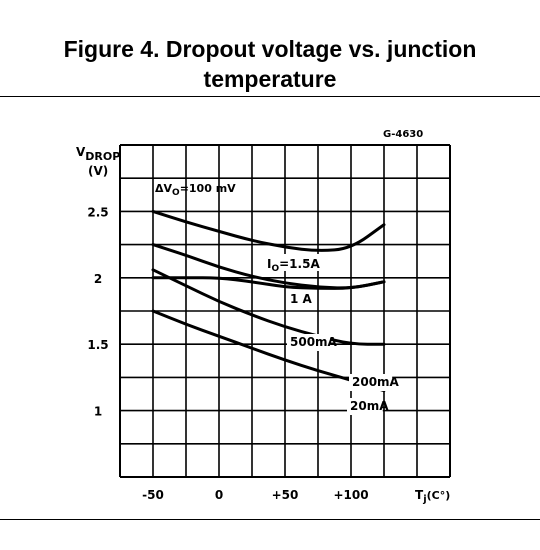  Describe the element at coordinates (369, 406) in the screenshot. I see `series-label-20ma: 20mA` at that location.